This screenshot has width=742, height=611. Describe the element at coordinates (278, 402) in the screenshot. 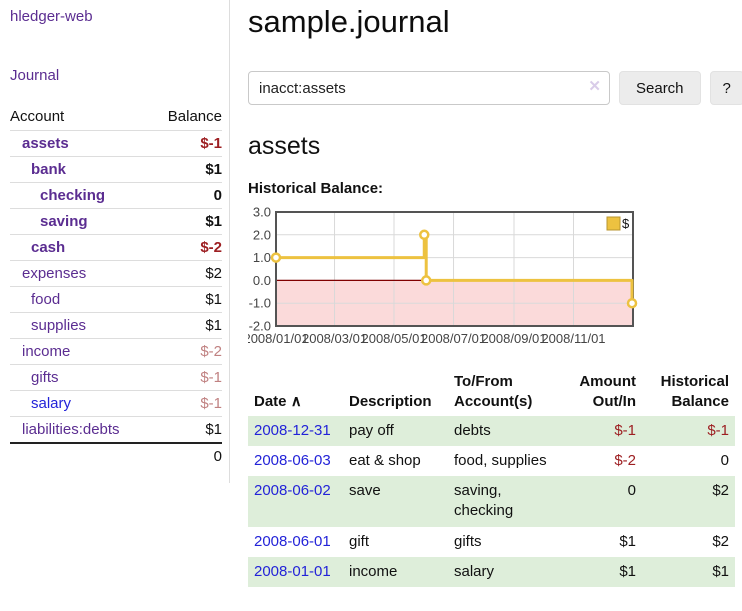

I see `date-column-header: Date ∧` at that location.